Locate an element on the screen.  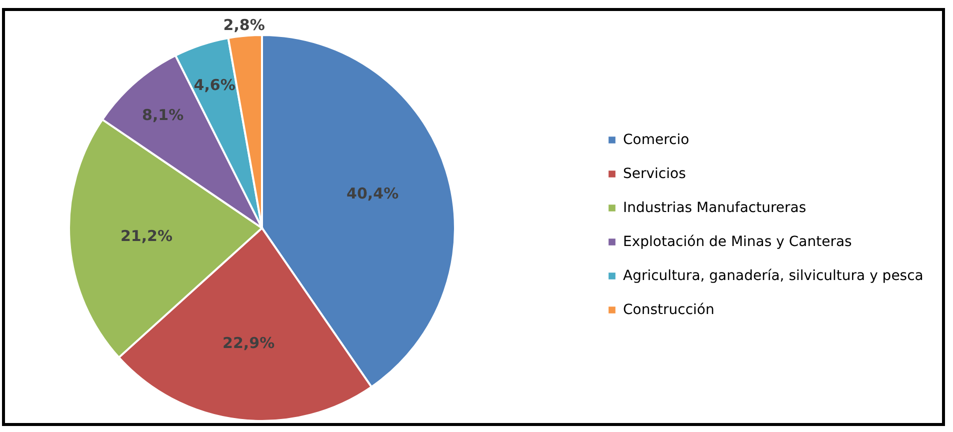
data-label: 22,9% is located at coordinates (248, 343).